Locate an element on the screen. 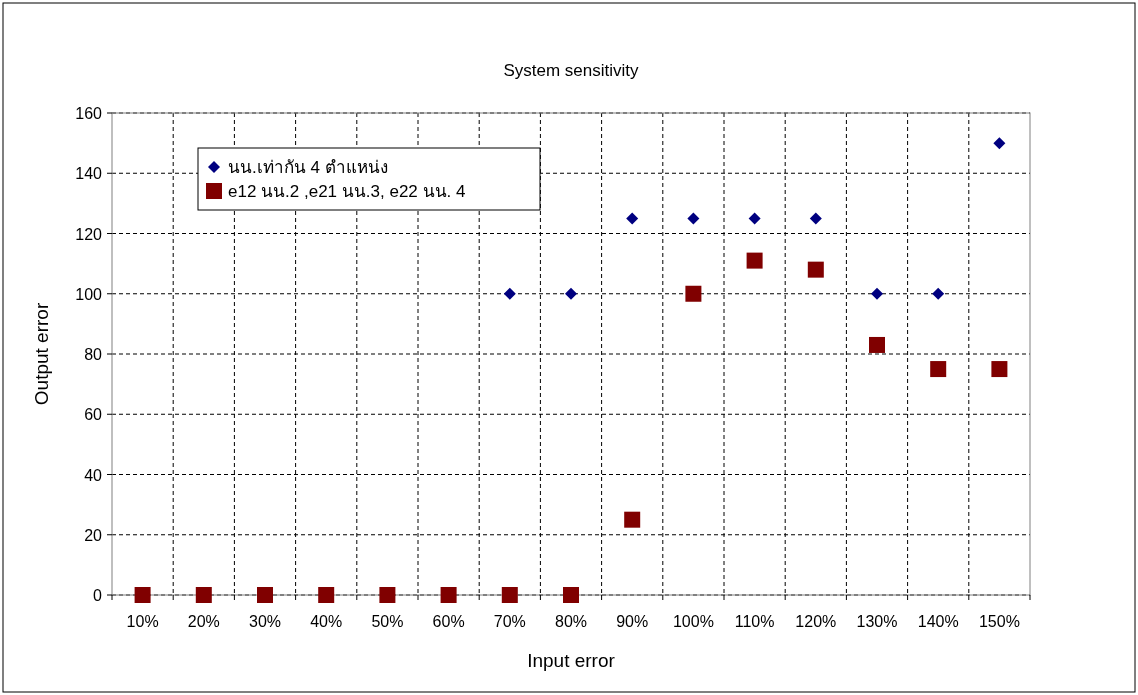 This screenshot has width=1138, height=695. x-tick-label: 100% is located at coordinates (693, 621).